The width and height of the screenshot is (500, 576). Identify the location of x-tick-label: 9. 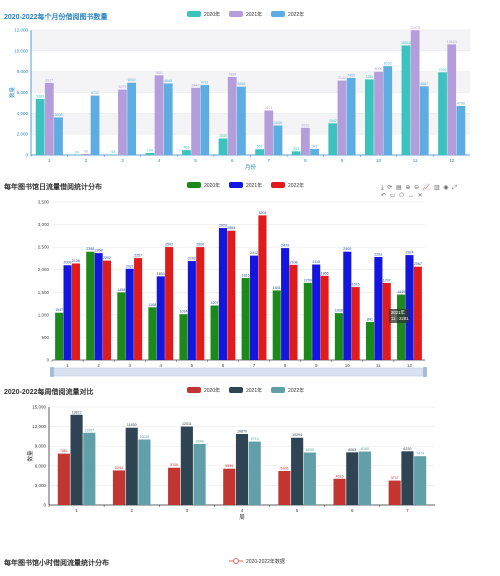
(342, 160).